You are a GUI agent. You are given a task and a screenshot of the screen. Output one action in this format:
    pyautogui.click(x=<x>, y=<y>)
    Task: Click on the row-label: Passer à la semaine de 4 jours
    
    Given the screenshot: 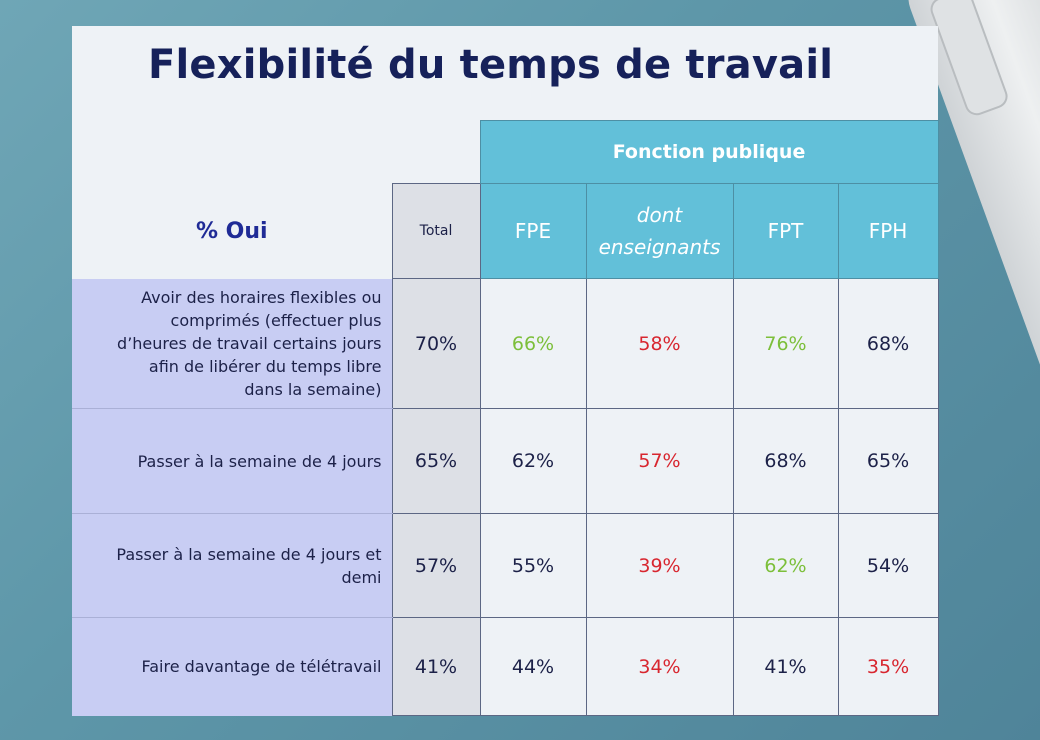 What is the action you would take?
    pyautogui.click(x=232, y=461)
    